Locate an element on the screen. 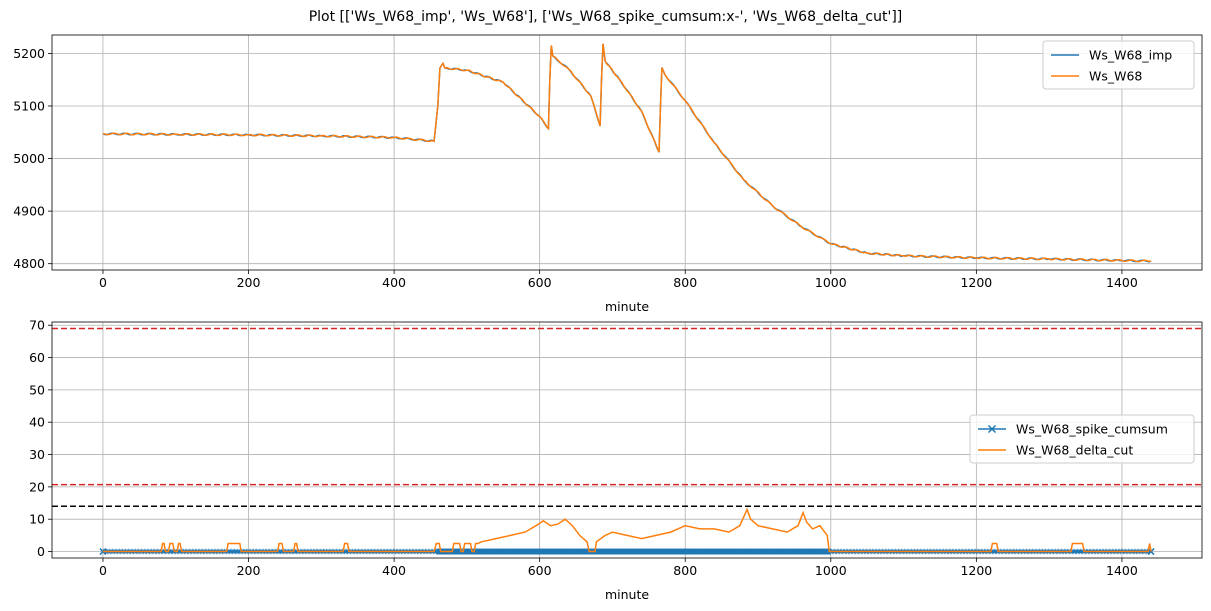 This screenshot has height=611, width=1211. y-tick-label: 50 is located at coordinates (37, 389).